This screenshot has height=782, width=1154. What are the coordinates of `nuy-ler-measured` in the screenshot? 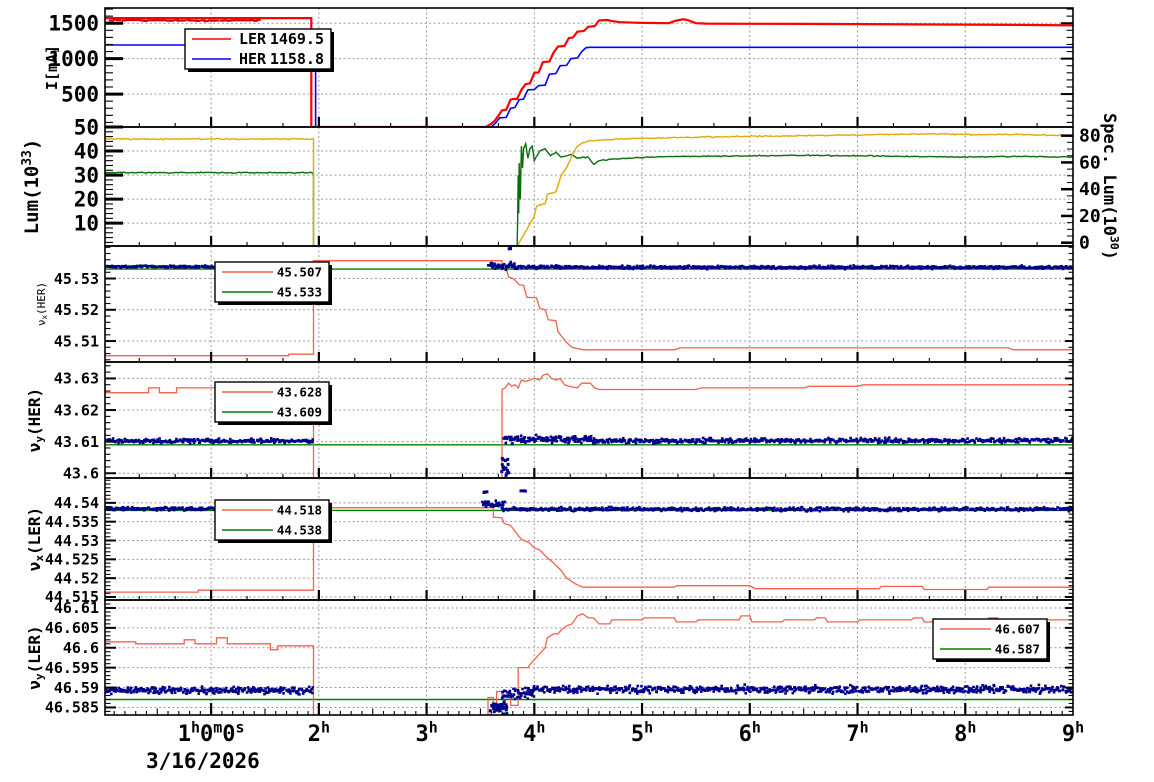 It's located at (210, 690).